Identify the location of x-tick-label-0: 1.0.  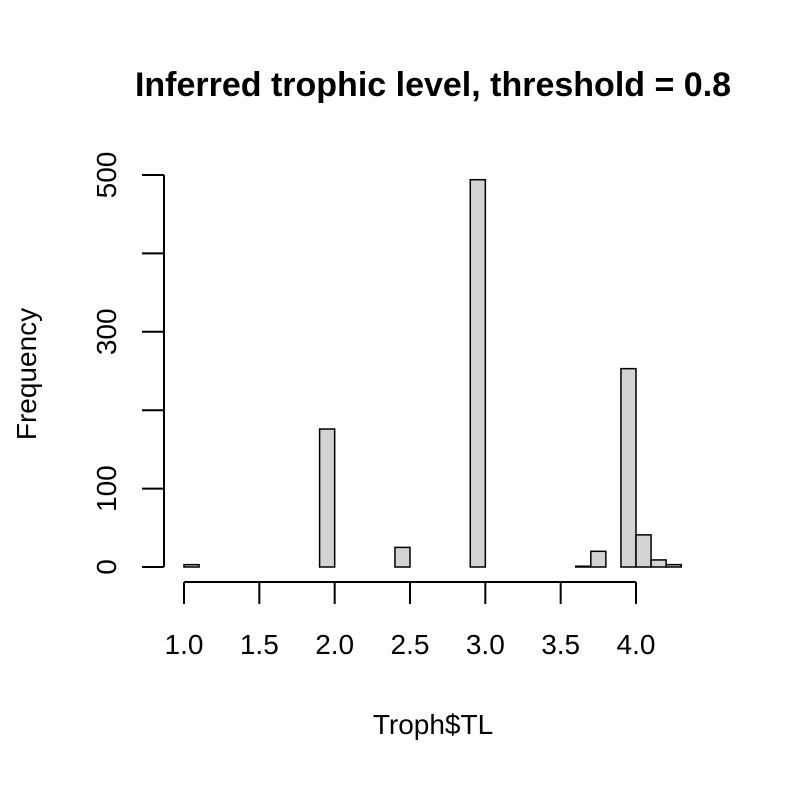
(184, 644).